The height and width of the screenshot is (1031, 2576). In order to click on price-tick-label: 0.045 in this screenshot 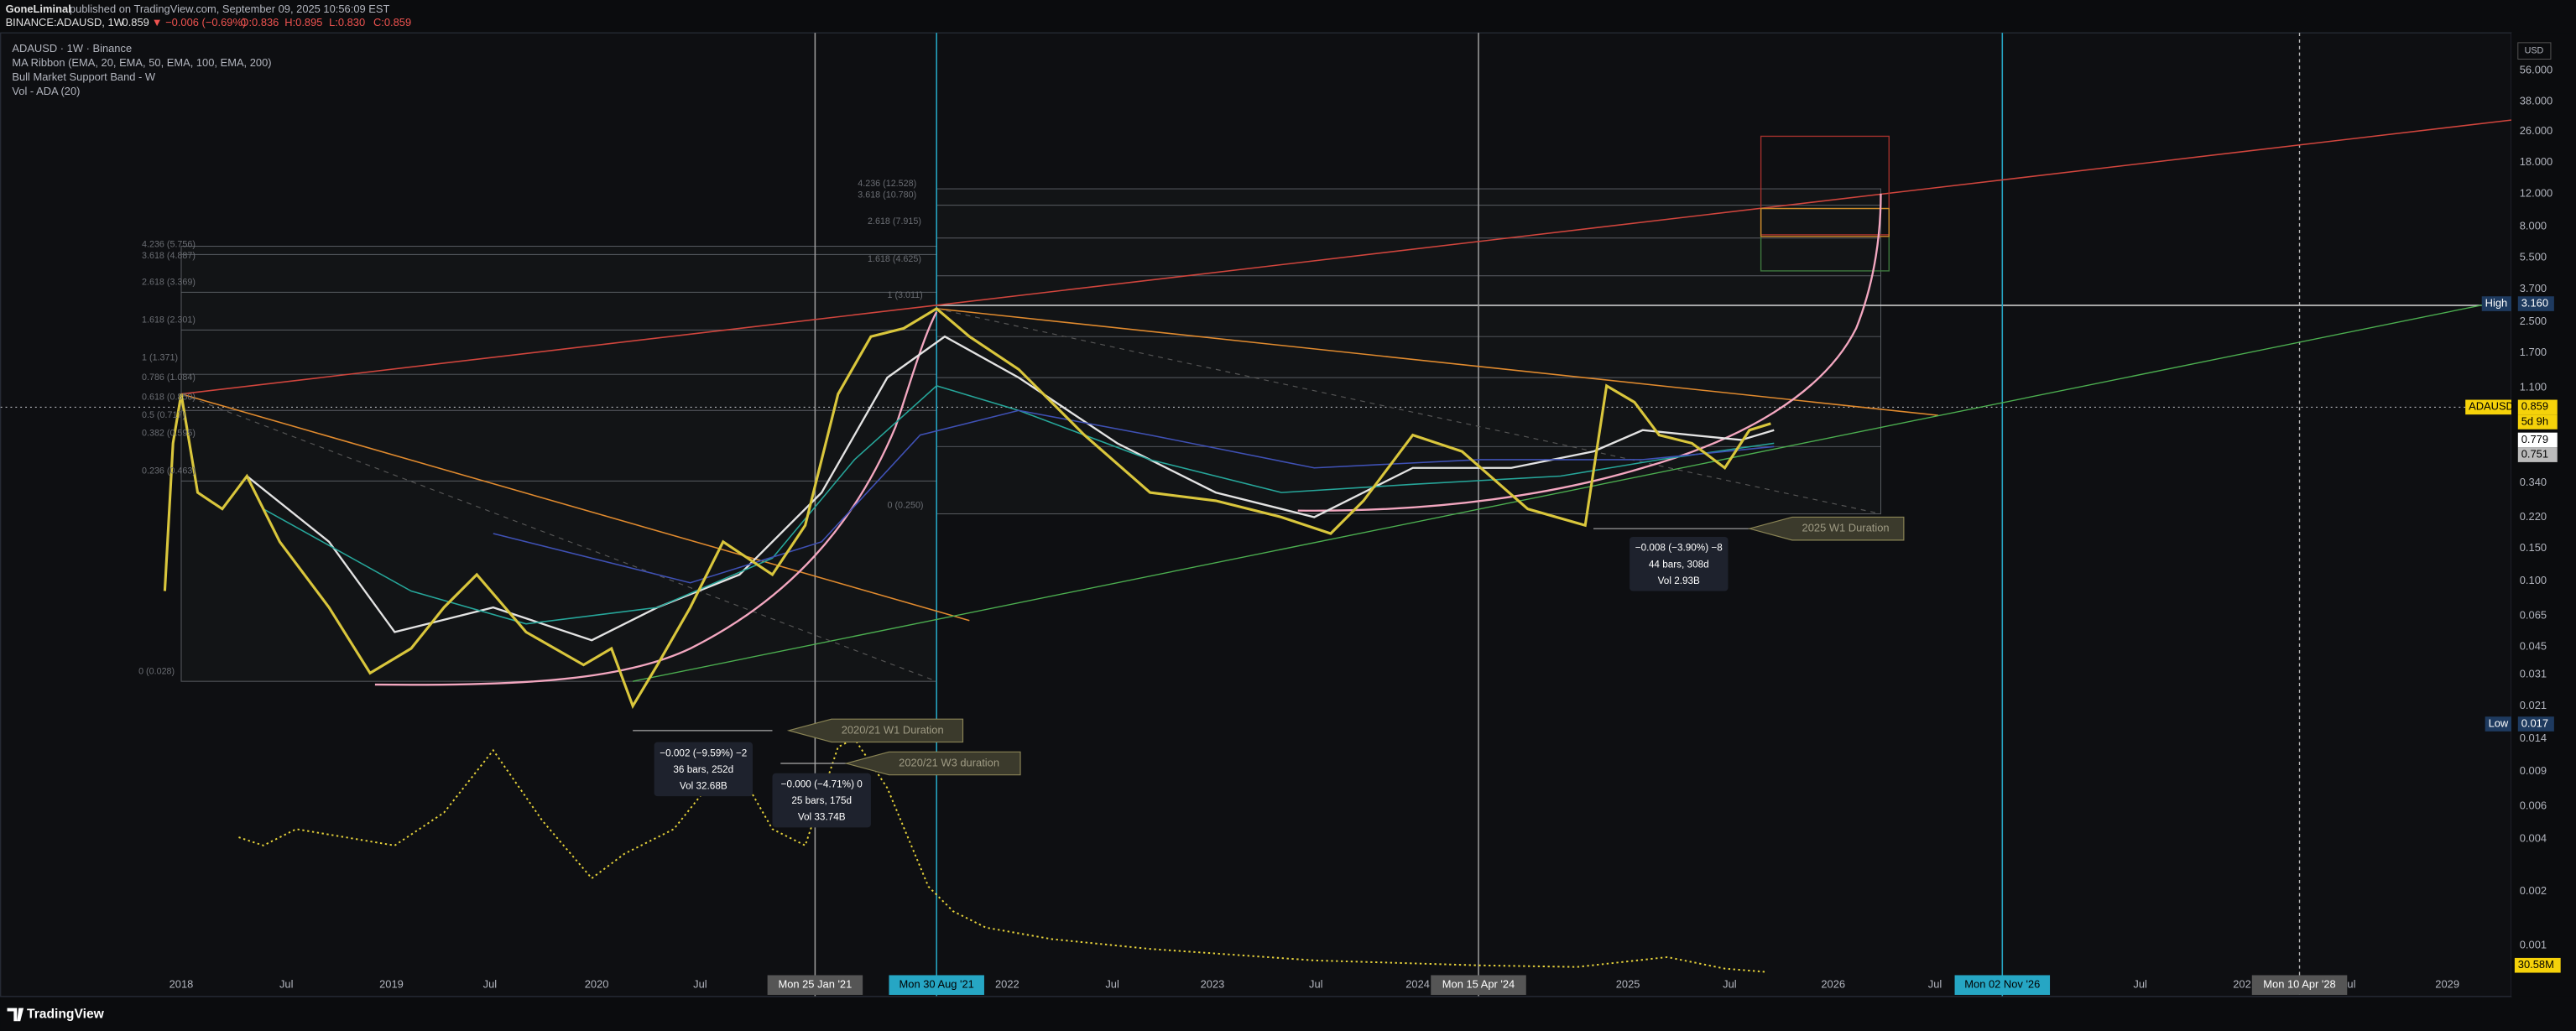, I will do `click(2533, 645)`.